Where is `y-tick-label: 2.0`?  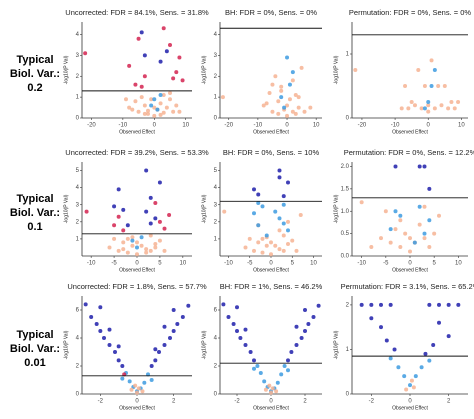
y-tick-label: 2.0 is located at coordinates (345, 167).